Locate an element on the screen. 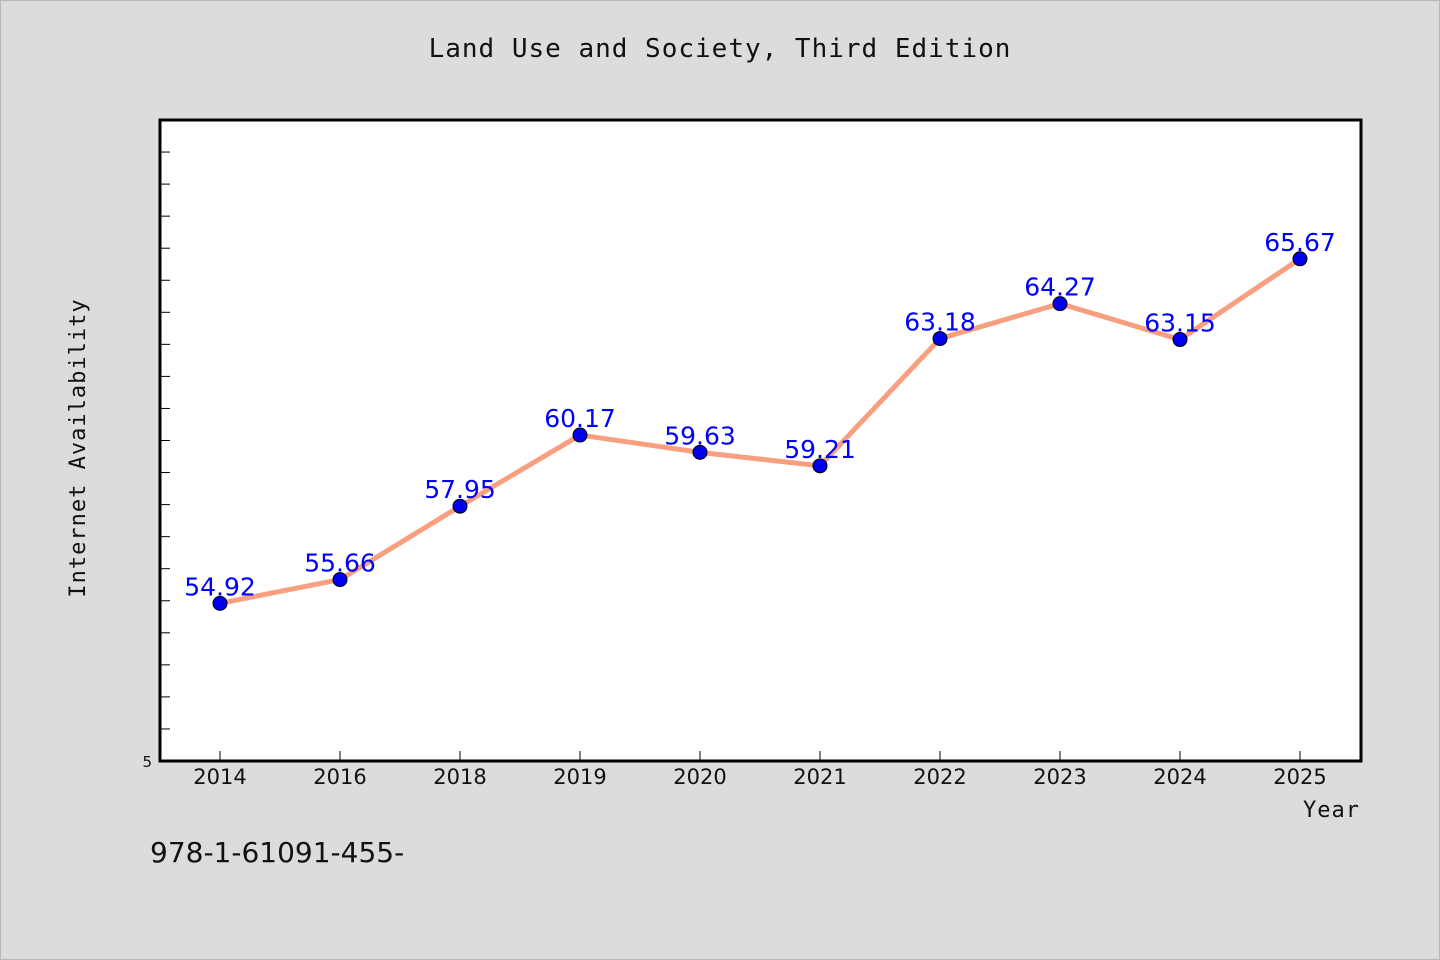 This screenshot has height=960, width=1440. data-label: 59.21 is located at coordinates (820, 449).